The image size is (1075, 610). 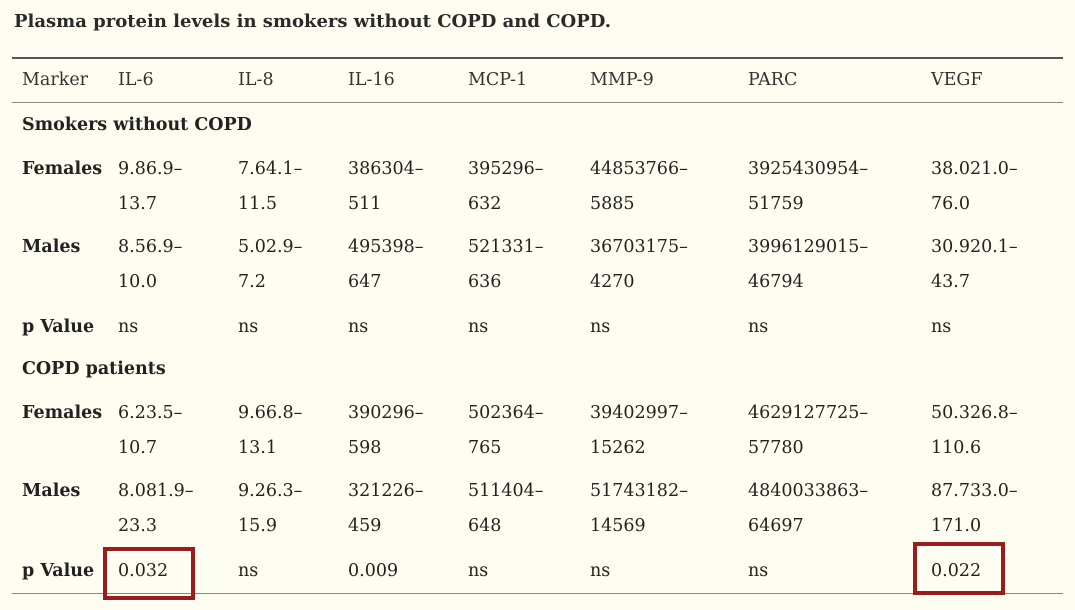 I want to click on table-cell: 647, so click(x=365, y=282).